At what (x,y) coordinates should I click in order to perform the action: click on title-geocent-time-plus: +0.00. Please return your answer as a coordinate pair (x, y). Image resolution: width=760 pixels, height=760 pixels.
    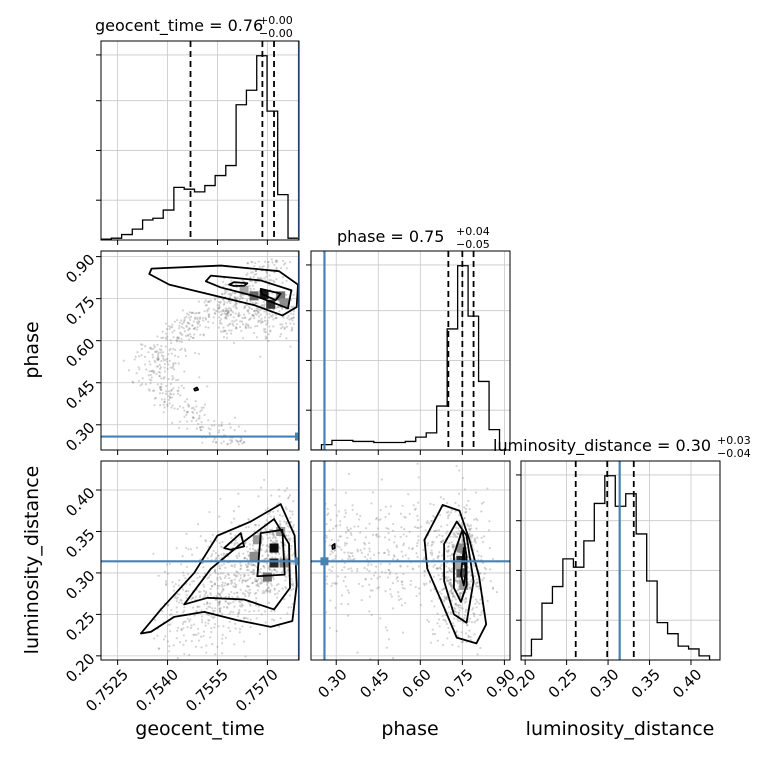
    Looking at the image, I should click on (276, 20).